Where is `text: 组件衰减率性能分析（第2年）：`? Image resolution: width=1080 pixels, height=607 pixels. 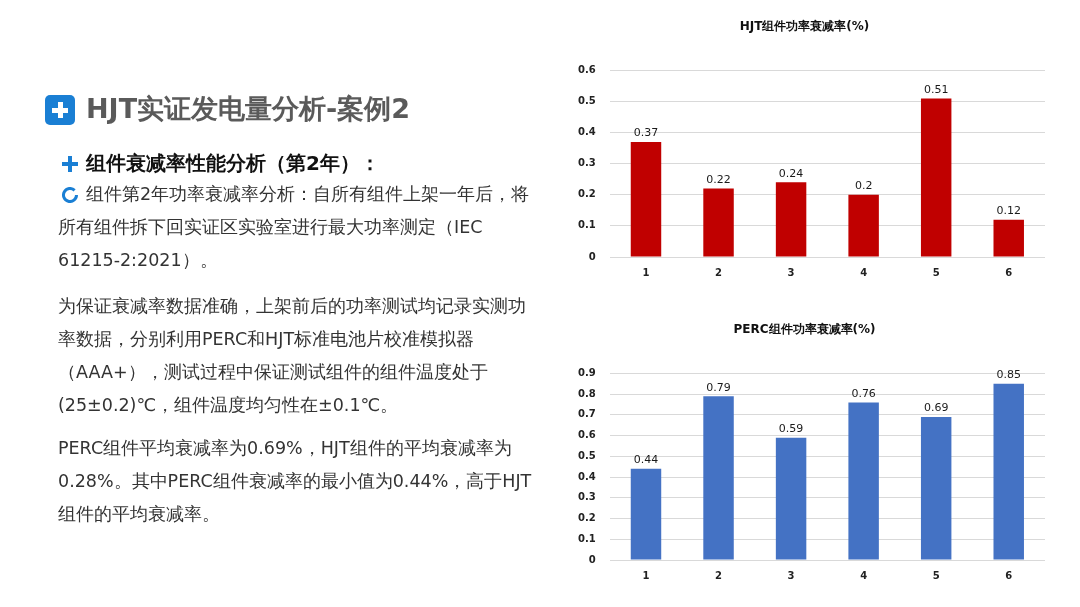
text: 组件衰减率性能分析（第2年）： is located at coordinates (233, 163).